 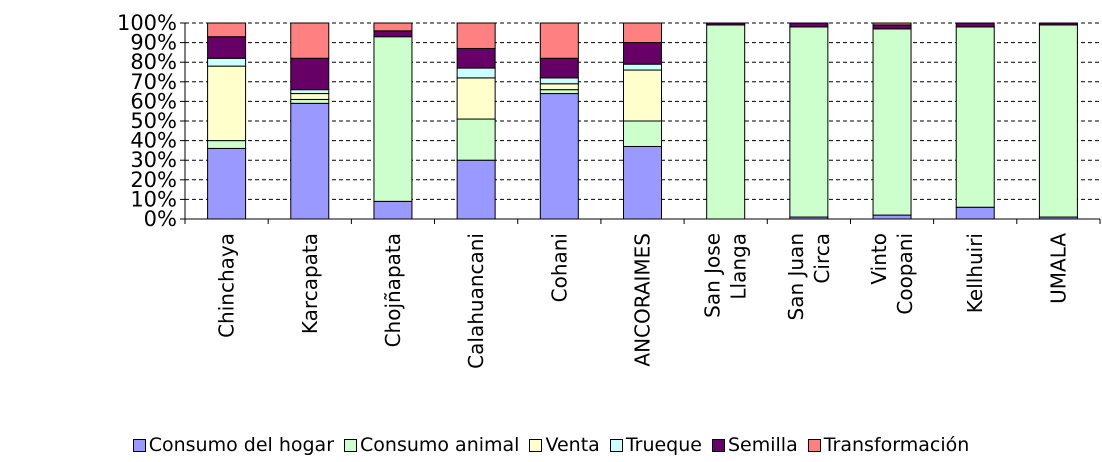 I want to click on x-tick-label: San Juan, so click(x=796, y=277).